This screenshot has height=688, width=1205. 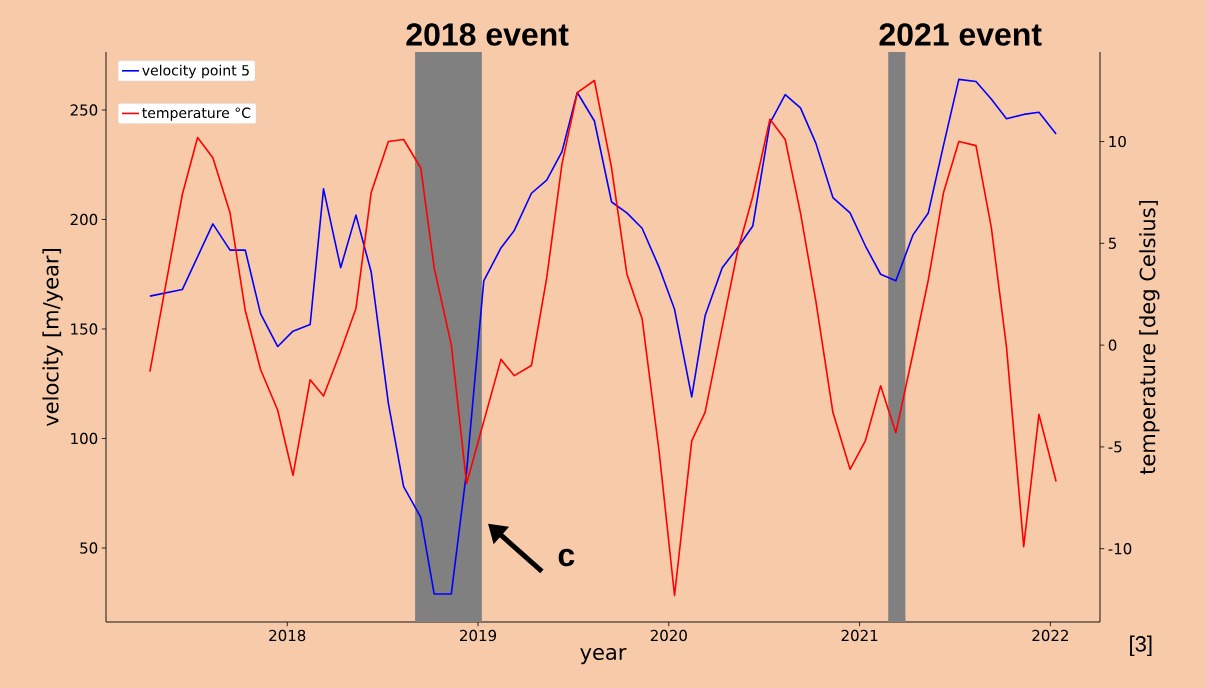 What do you see at coordinates (1112, 345) in the screenshot?
I see `y2-tick-label: 0` at bounding box center [1112, 345].